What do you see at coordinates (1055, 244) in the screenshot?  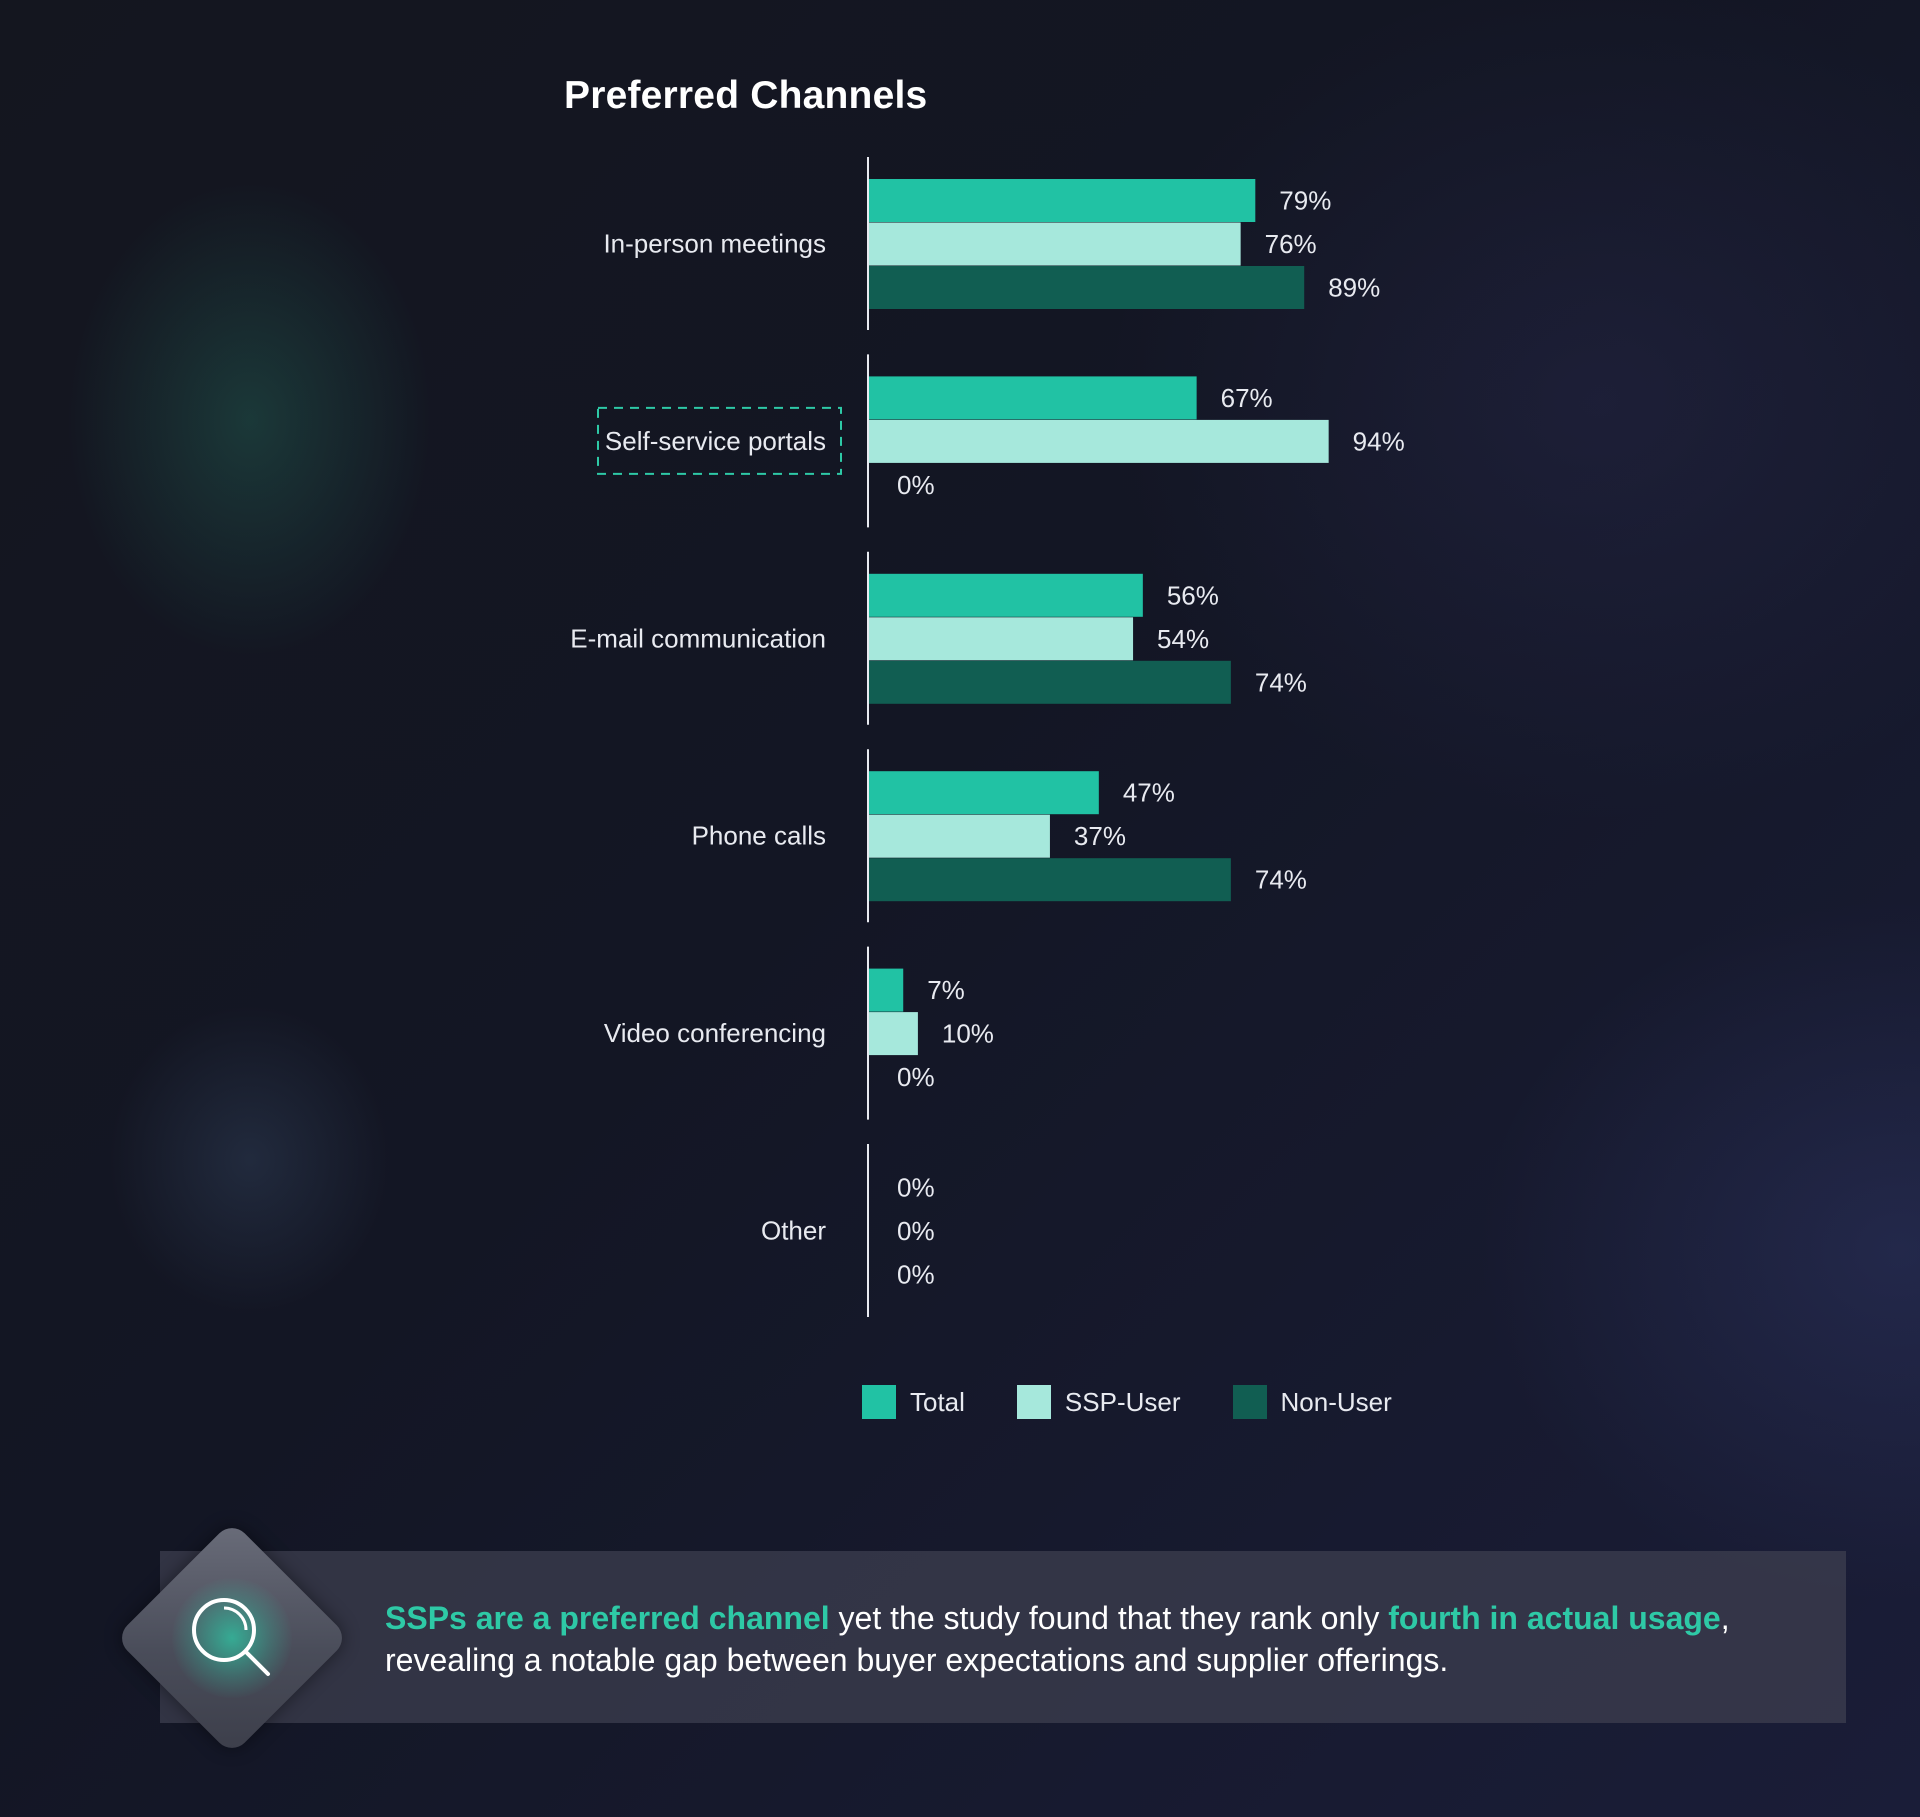 I see `bar-in-person-meetings-ssp-user` at bounding box center [1055, 244].